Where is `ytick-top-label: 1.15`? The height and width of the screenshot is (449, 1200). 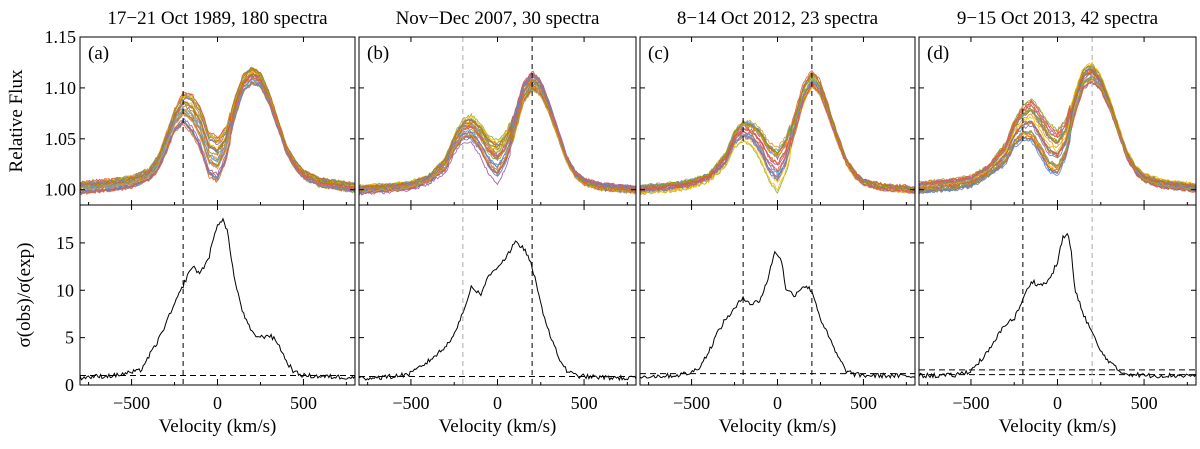 ytick-top-label: 1.15 is located at coordinates (61, 37).